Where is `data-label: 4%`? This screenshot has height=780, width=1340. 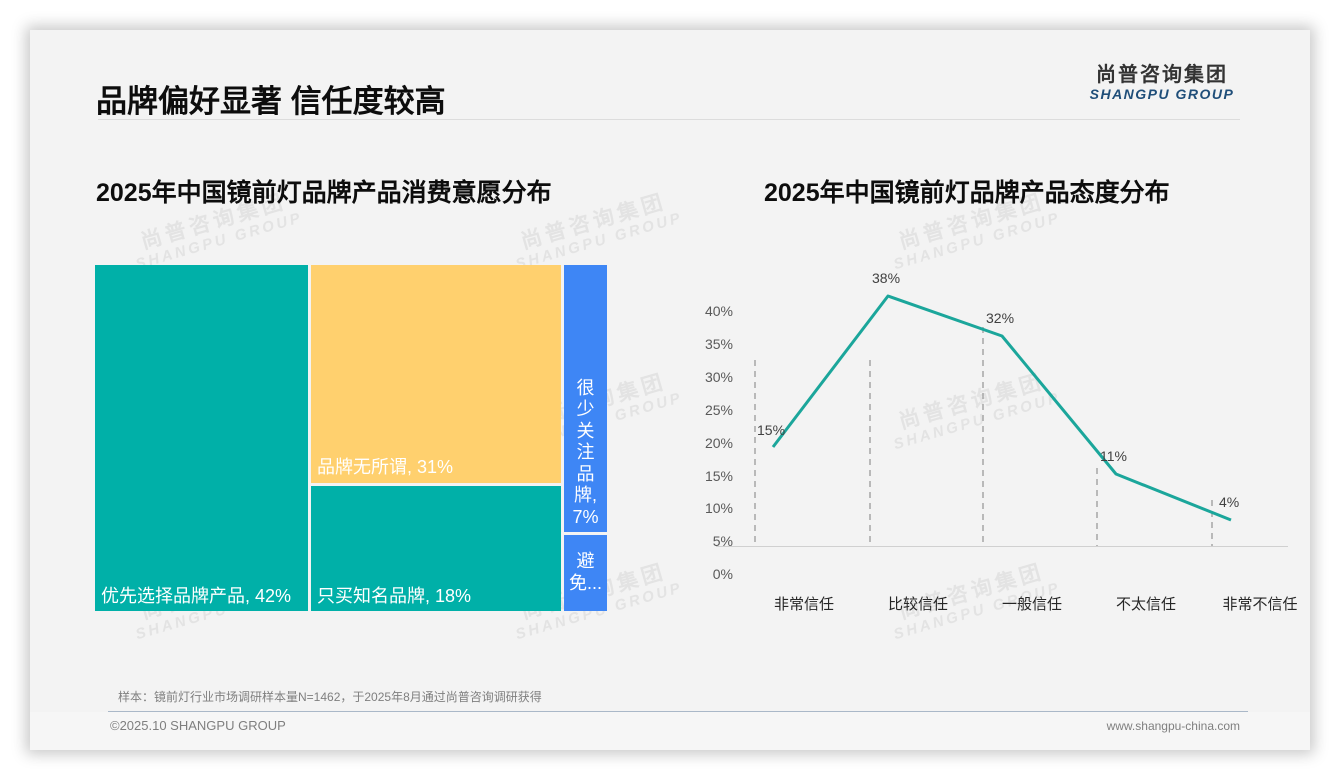
data-label: 4% is located at coordinates (1229, 502).